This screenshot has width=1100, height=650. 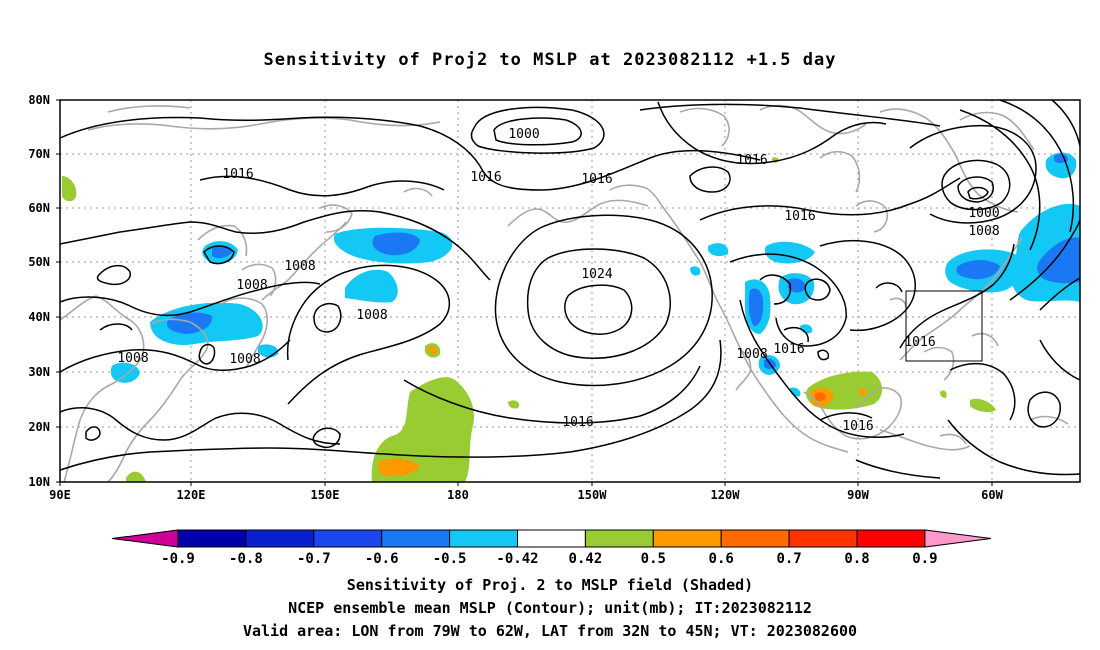 What do you see at coordinates (450, 559) in the screenshot?
I see `colorbar-label: -0.5` at bounding box center [450, 559].